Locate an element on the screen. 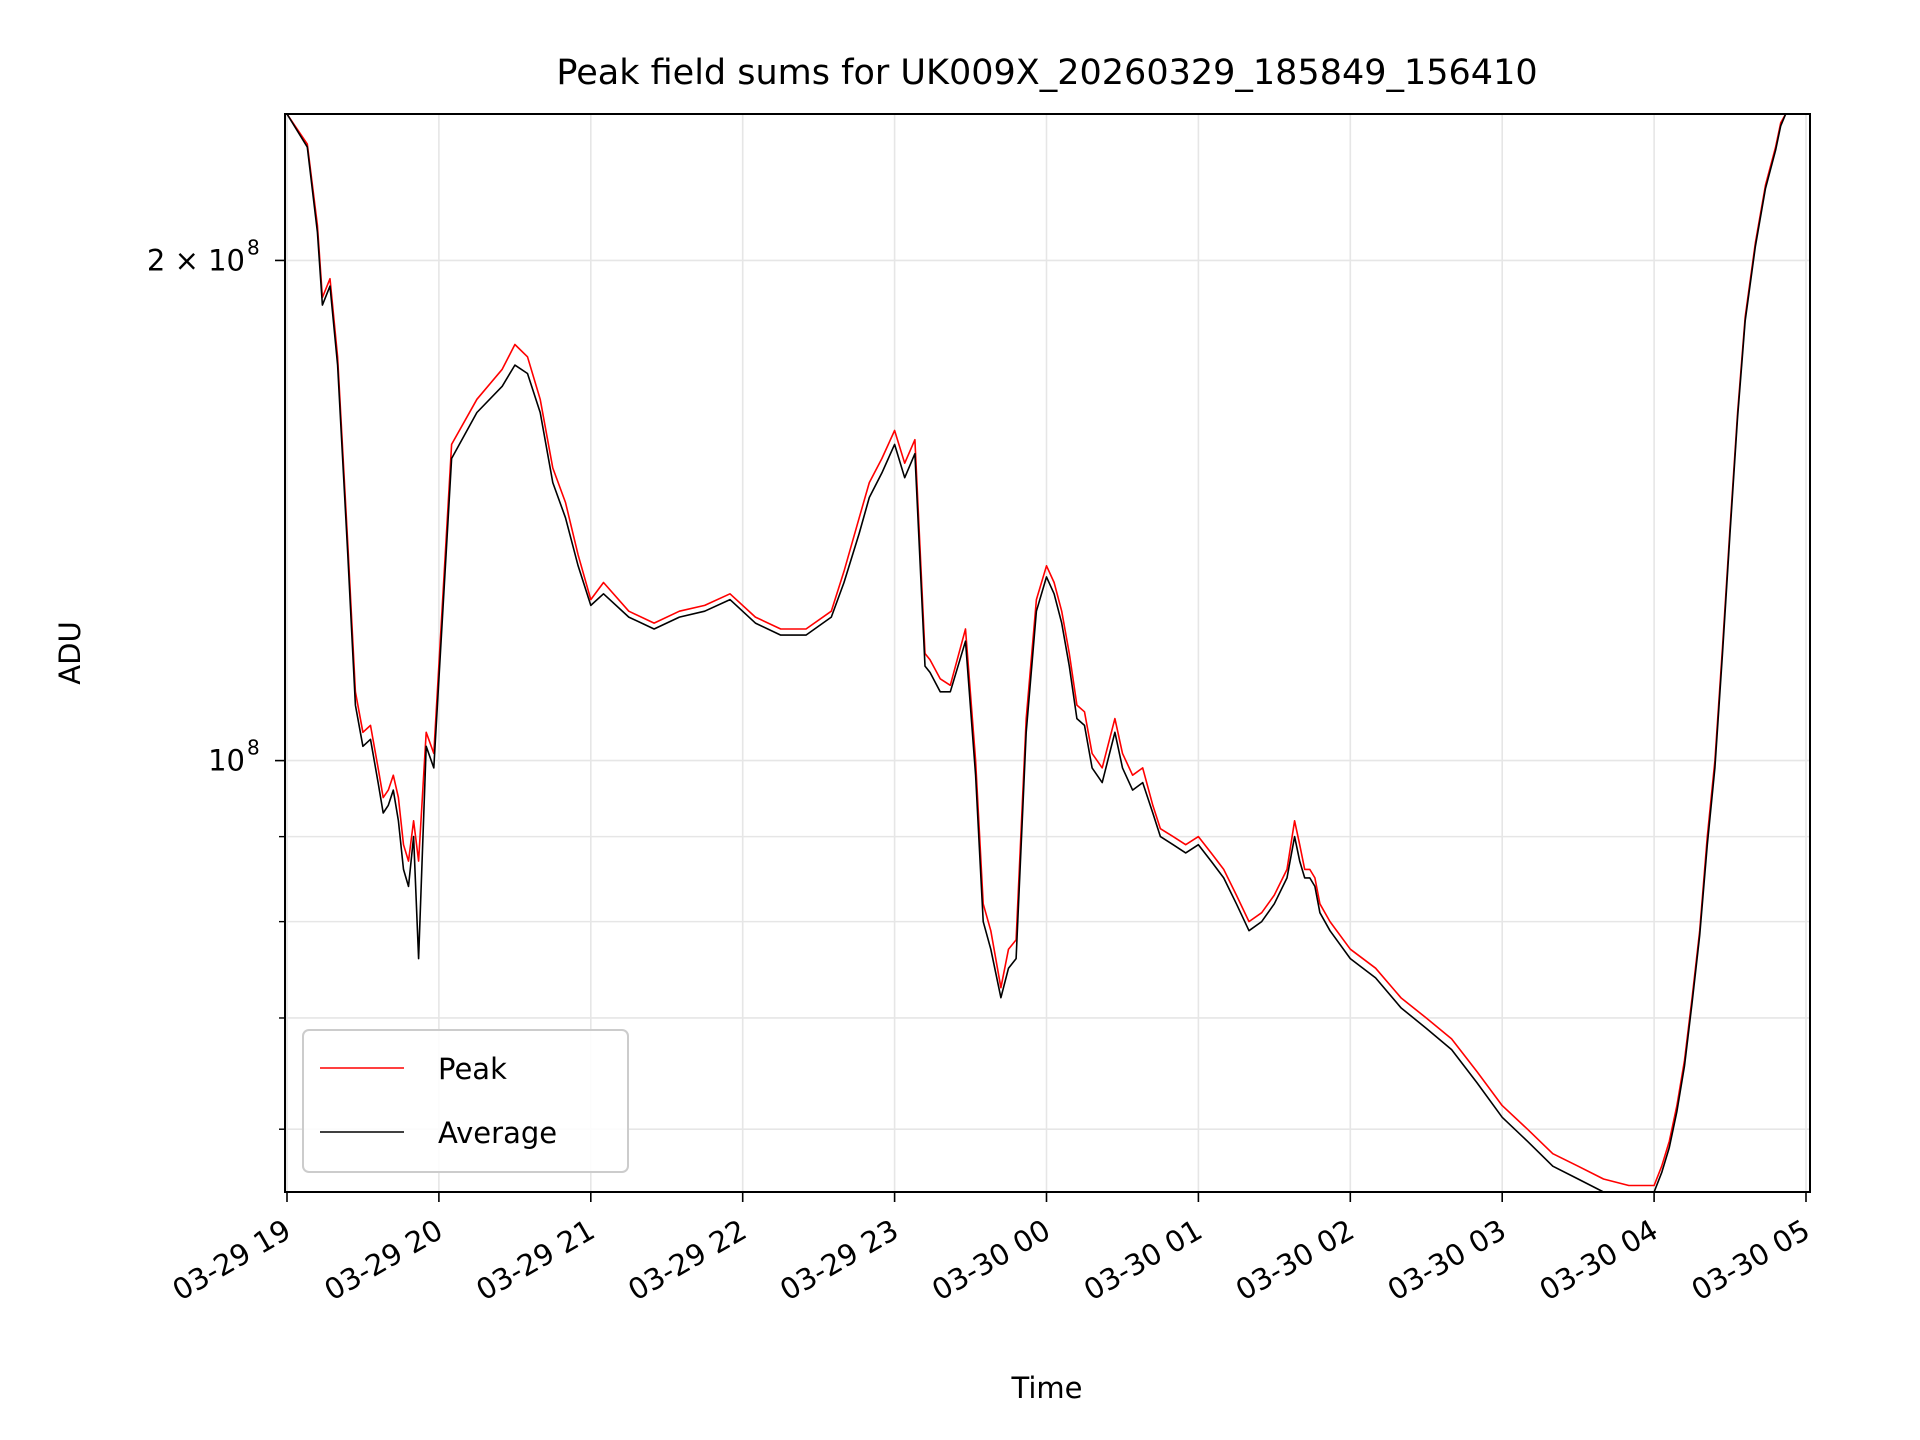  legend-peak-label: Peak is located at coordinates (472, 1069).